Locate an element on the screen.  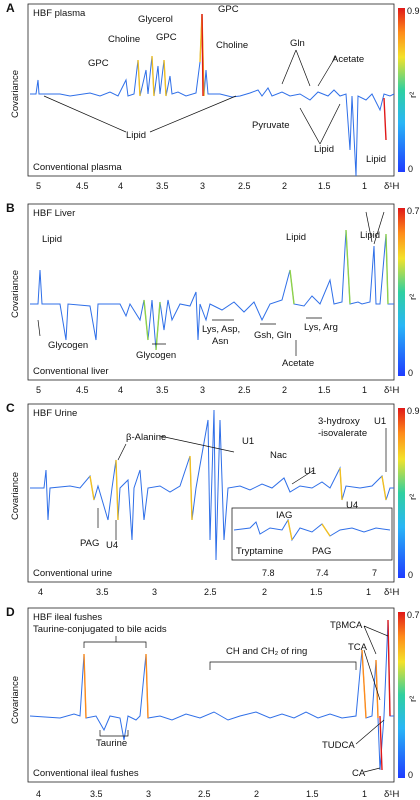
panel-a-label-lipid3: Lipid is located at coordinates (376, 159).